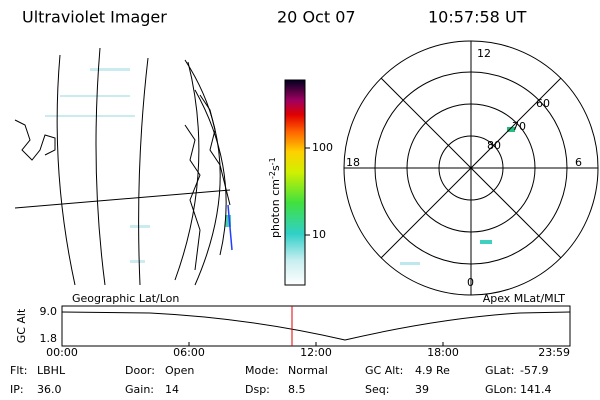  What do you see at coordinates (377, 389) in the screenshot?
I see `field-label: Seq:` at bounding box center [377, 389].